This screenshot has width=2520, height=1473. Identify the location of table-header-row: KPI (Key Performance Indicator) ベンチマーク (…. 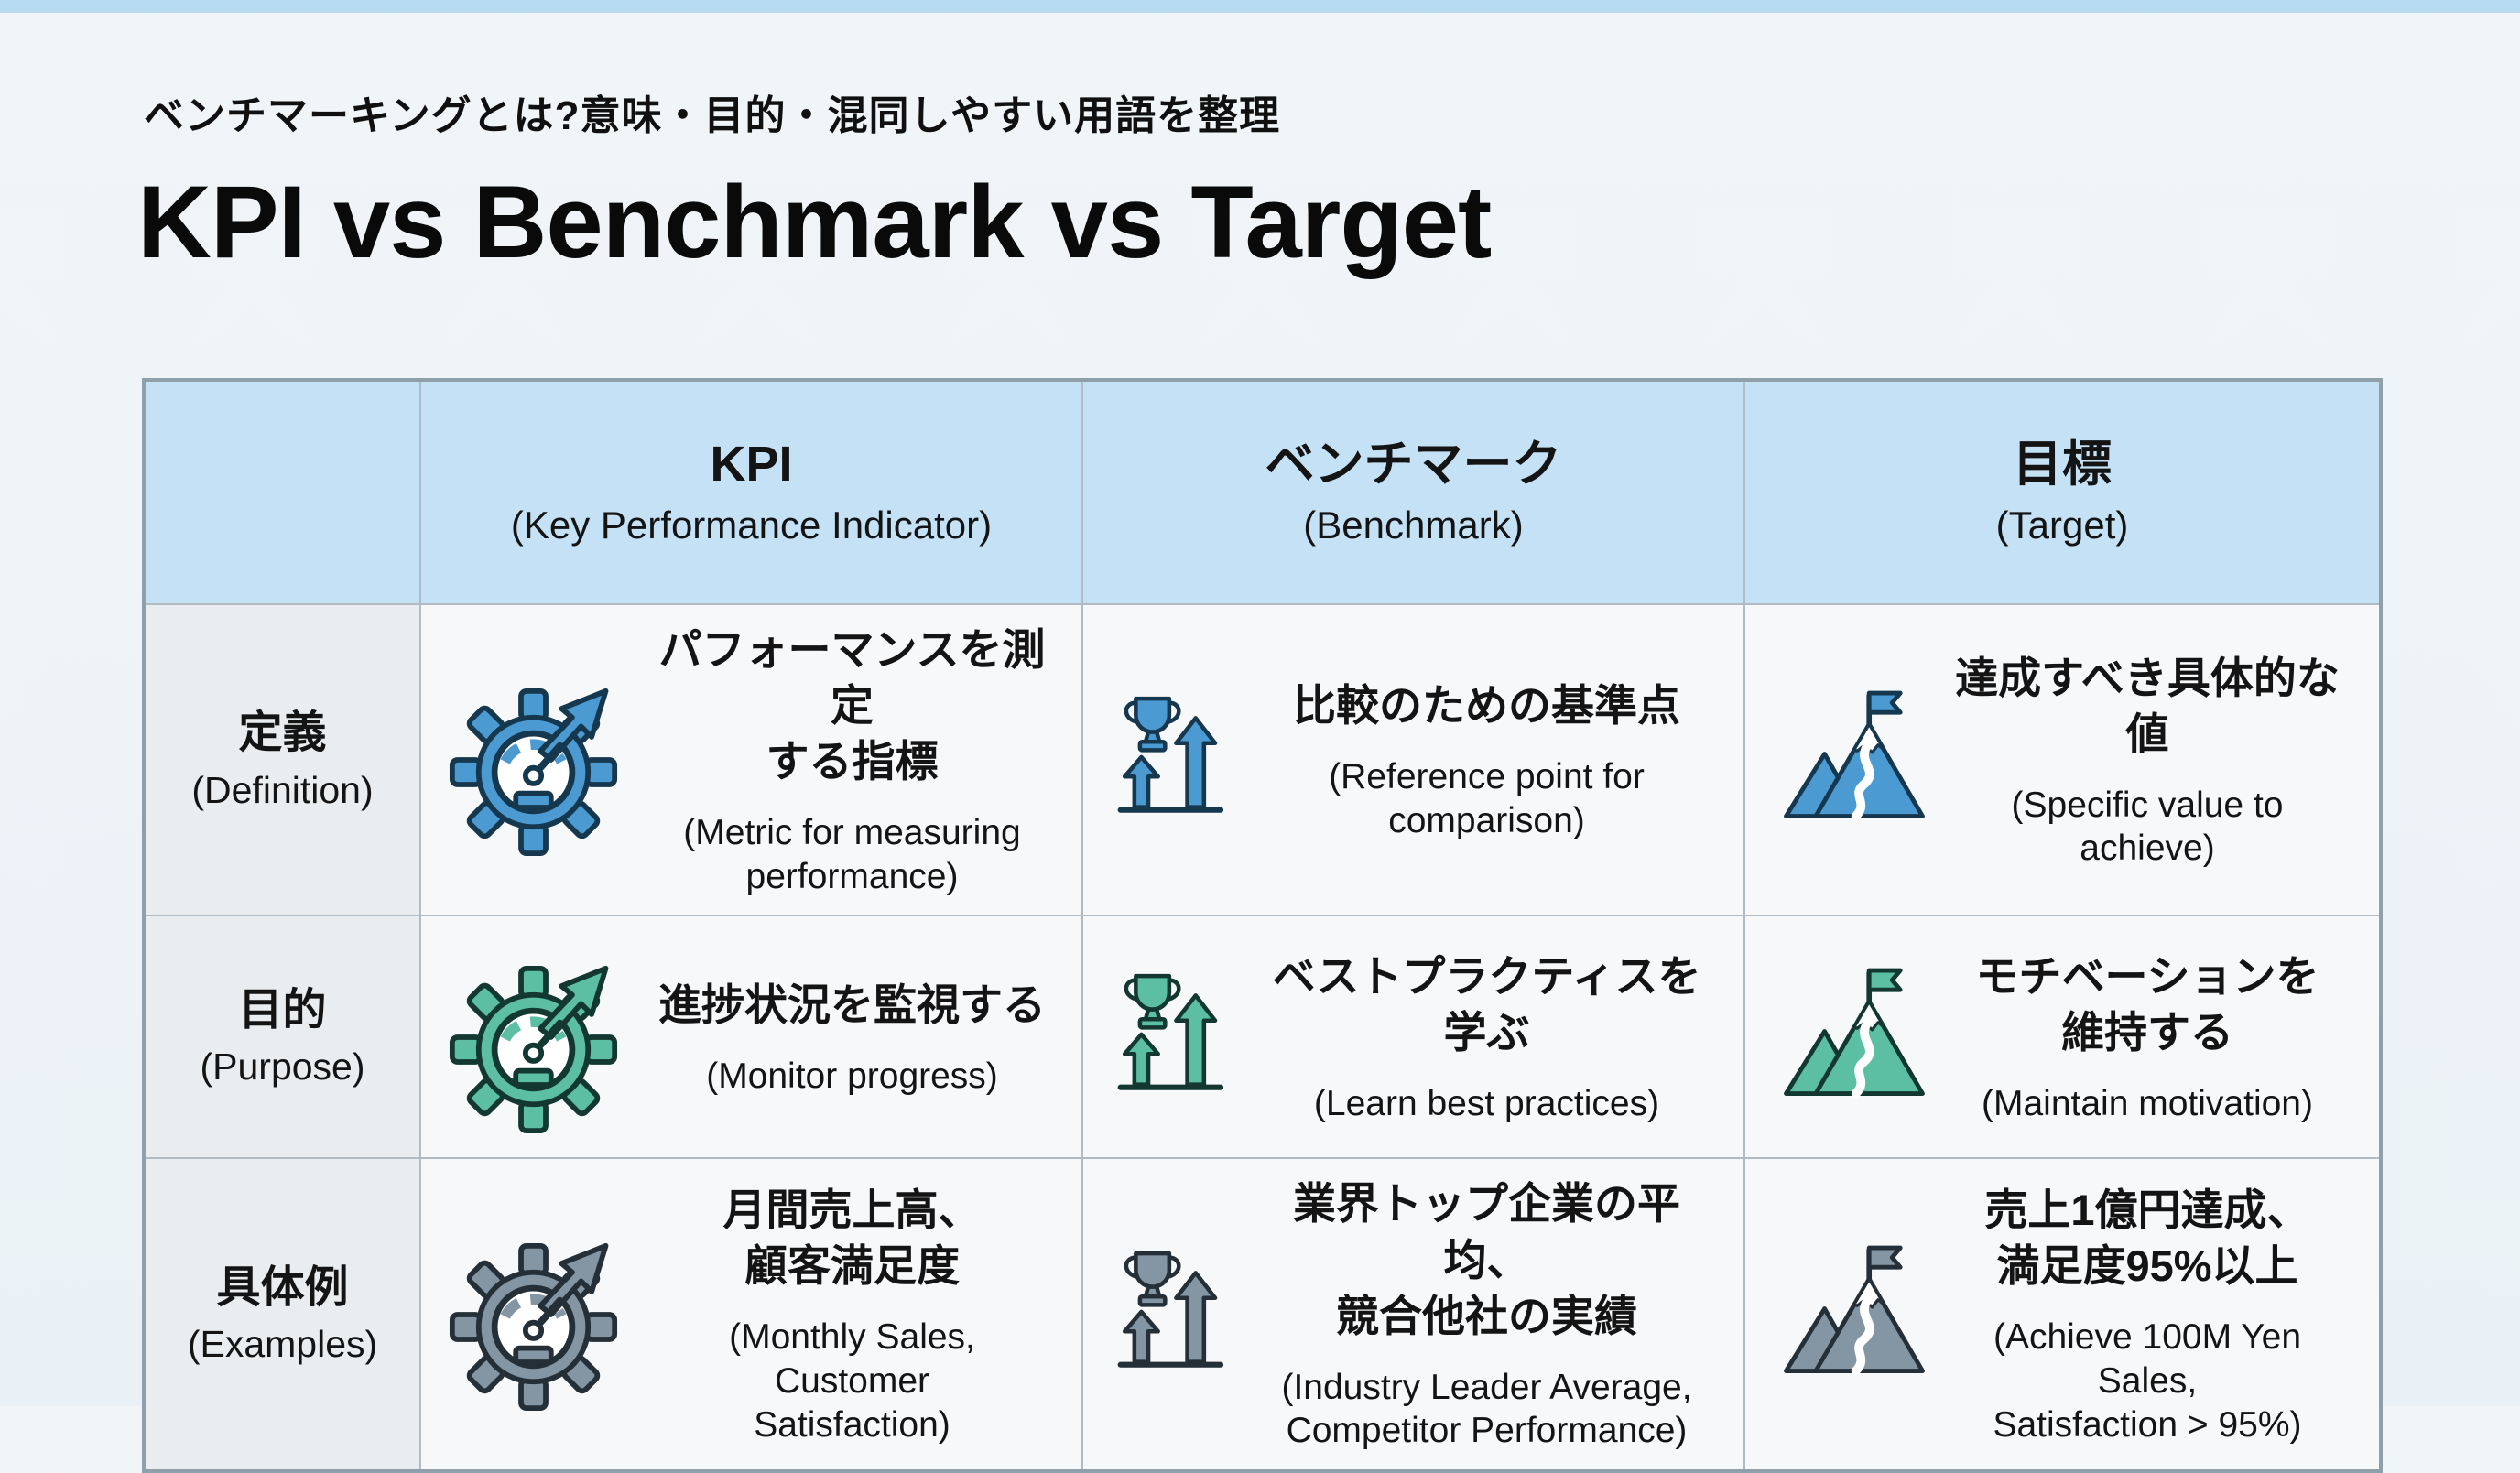
(1262, 492).